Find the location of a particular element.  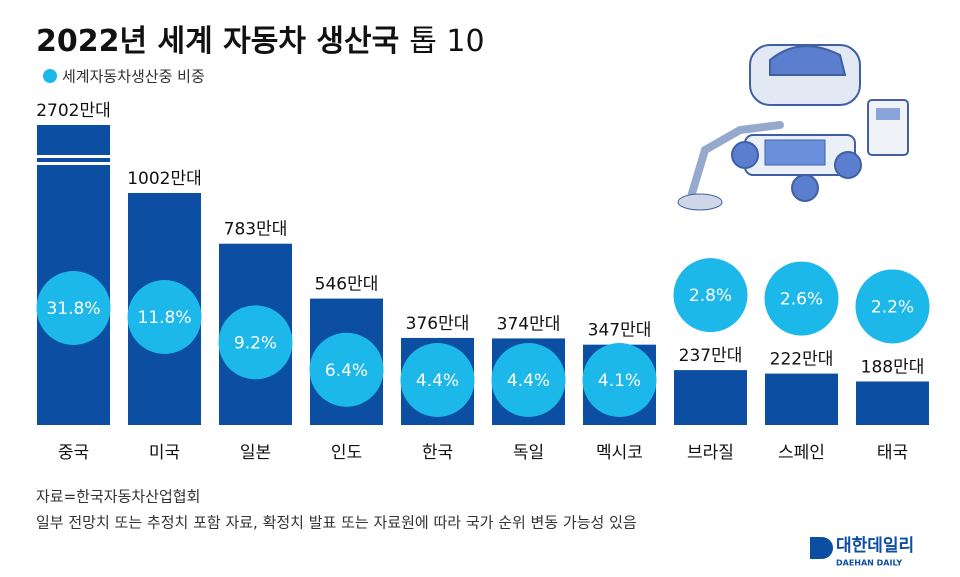

value-label: 188만대 is located at coordinates (893, 367).